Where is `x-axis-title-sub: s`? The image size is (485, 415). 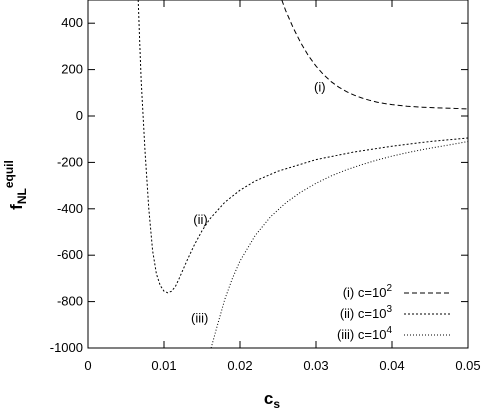 x-axis-title-sub: s is located at coordinates (276, 404).